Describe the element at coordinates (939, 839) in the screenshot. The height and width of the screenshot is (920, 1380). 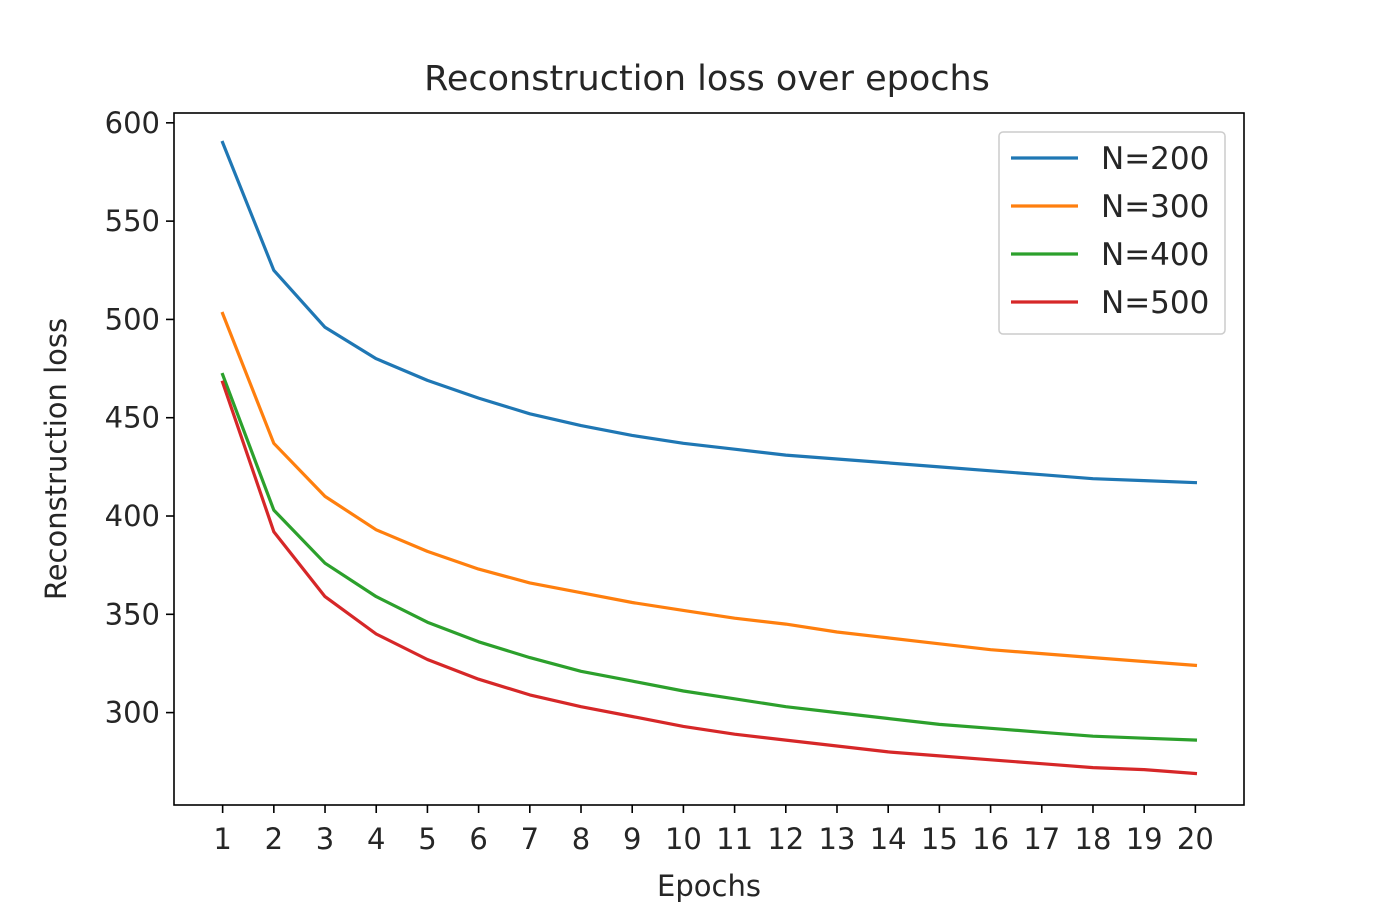
I see `x-tick-label: 15` at that location.